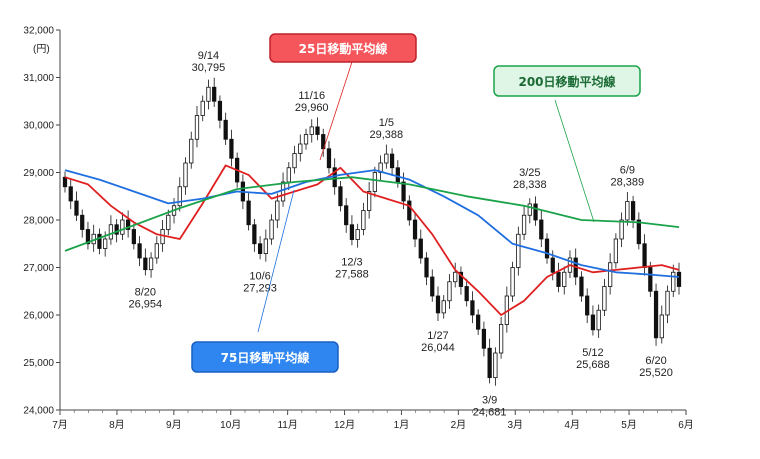 This screenshot has width=760, height=459. I want to click on x-tick-label: 11月, so click(287, 425).